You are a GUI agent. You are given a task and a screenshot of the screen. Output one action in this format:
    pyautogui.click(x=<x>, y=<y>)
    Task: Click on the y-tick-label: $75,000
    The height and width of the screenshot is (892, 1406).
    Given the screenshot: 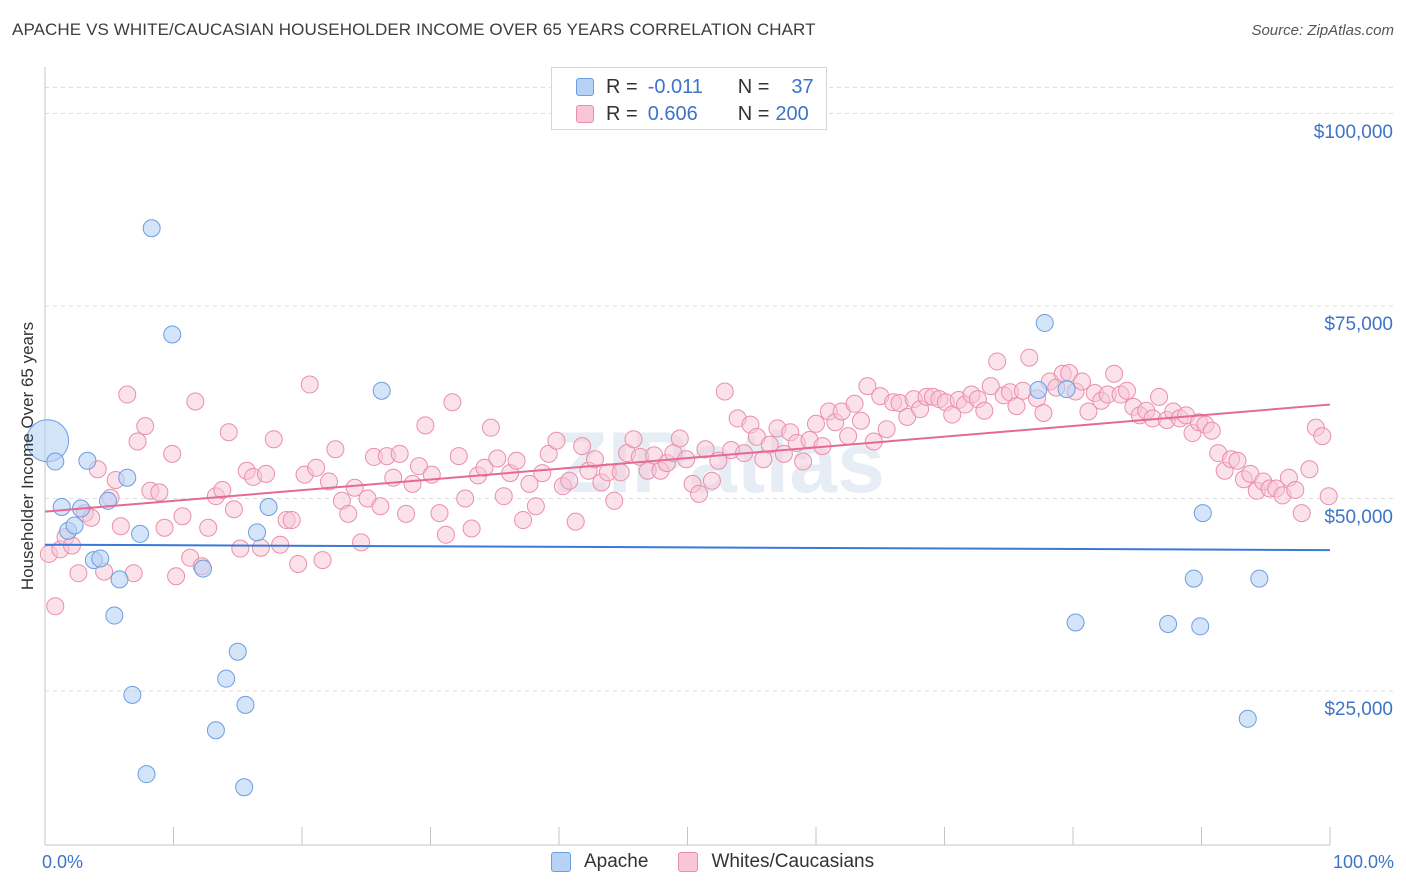 What is the action you would take?
    pyautogui.click(x=1358, y=324)
    